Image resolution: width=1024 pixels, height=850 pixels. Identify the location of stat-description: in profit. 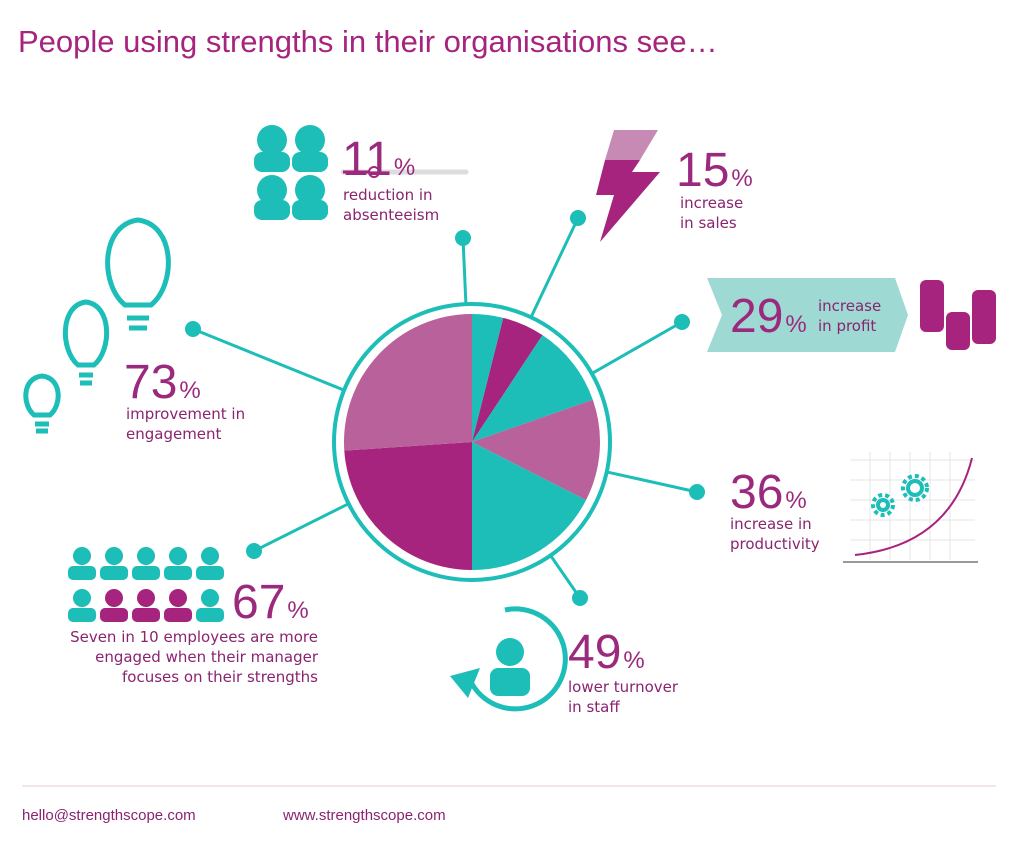
(847, 326).